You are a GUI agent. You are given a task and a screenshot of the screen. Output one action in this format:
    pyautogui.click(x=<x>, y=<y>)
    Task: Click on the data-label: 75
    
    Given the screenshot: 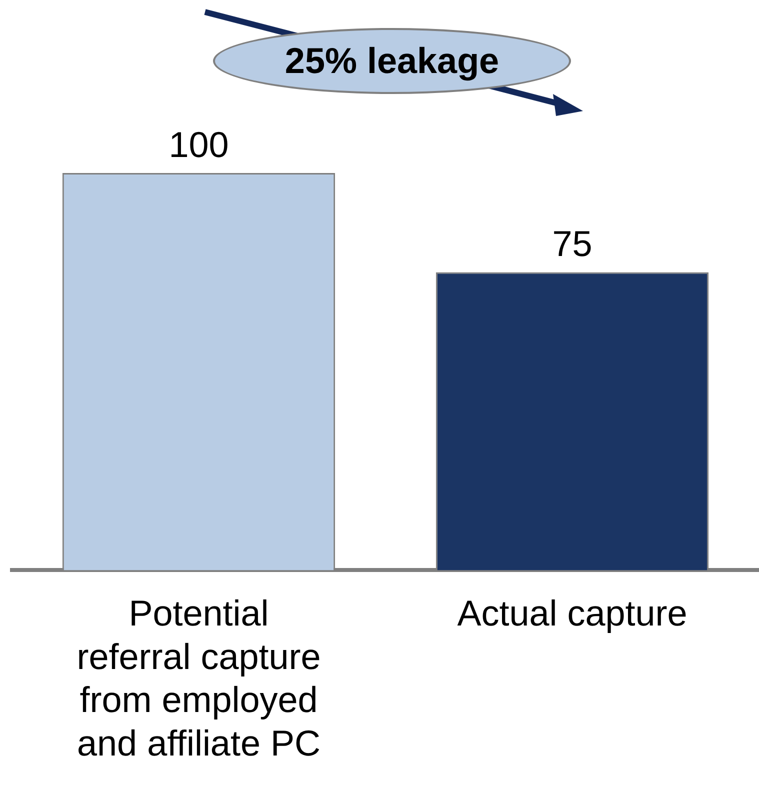 What is the action you would take?
    pyautogui.click(x=572, y=243)
    